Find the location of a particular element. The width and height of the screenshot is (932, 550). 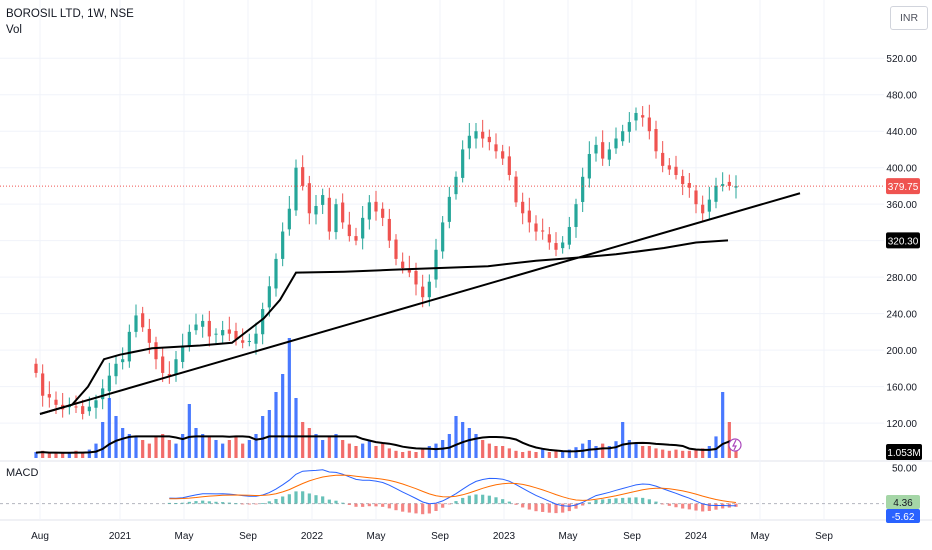

currency-button: INR is located at coordinates (909, 18).